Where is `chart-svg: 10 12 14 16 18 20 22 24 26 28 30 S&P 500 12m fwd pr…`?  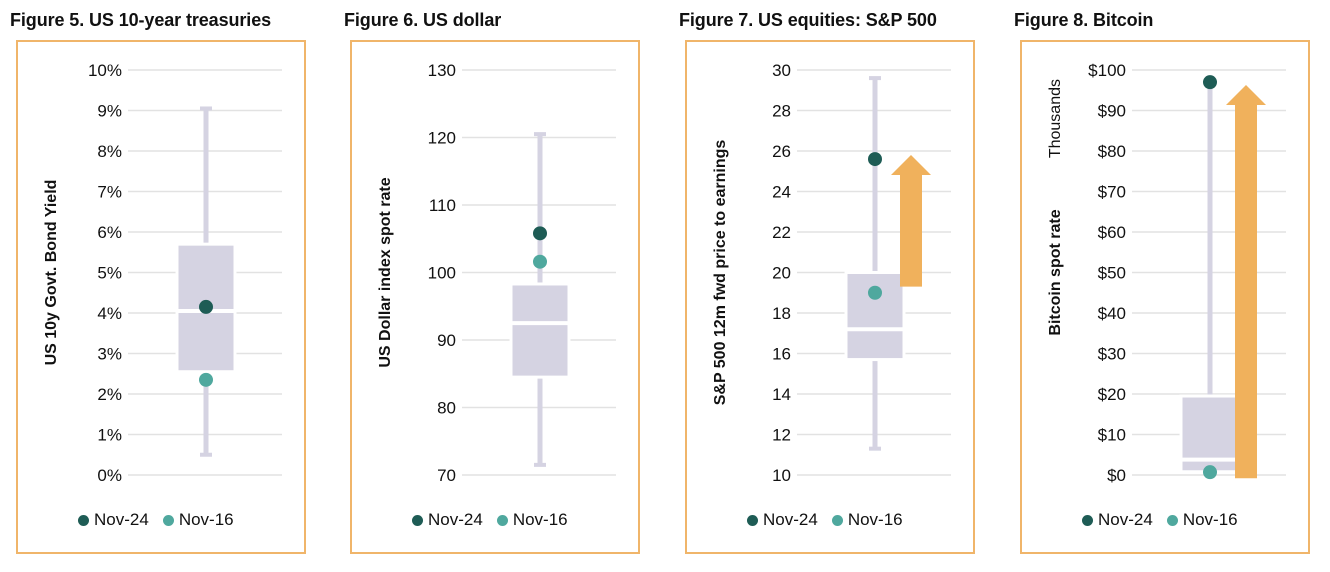
chart-svg: 10 12 14 16 18 20 22 24 26 28 30 S&P 500 12m fwd pr… is located at coordinates (831, 273).